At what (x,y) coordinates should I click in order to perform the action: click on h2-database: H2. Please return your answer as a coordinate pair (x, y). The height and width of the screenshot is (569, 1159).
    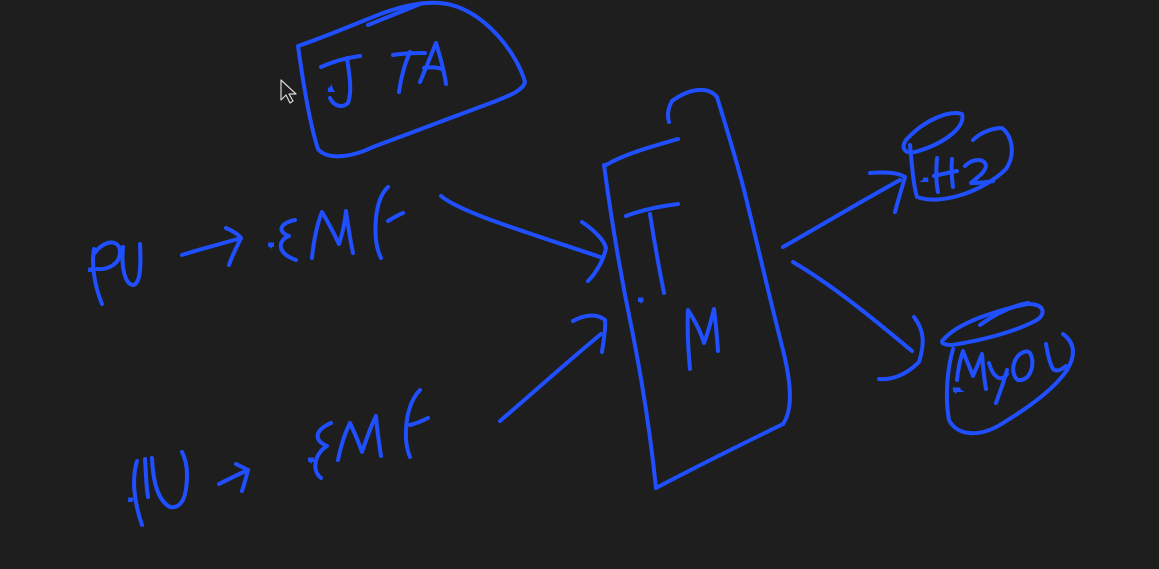
    Looking at the image, I should click on (957, 156).